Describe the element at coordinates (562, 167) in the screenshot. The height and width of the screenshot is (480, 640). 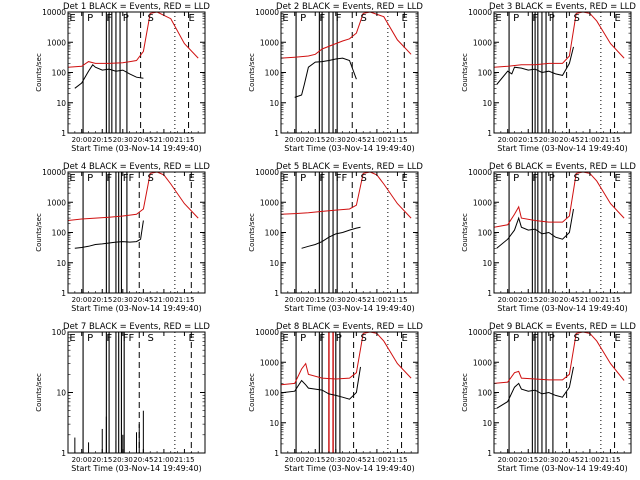
I see `panel-title: Det 6 BLACK = Events, RED = LLD` at that location.